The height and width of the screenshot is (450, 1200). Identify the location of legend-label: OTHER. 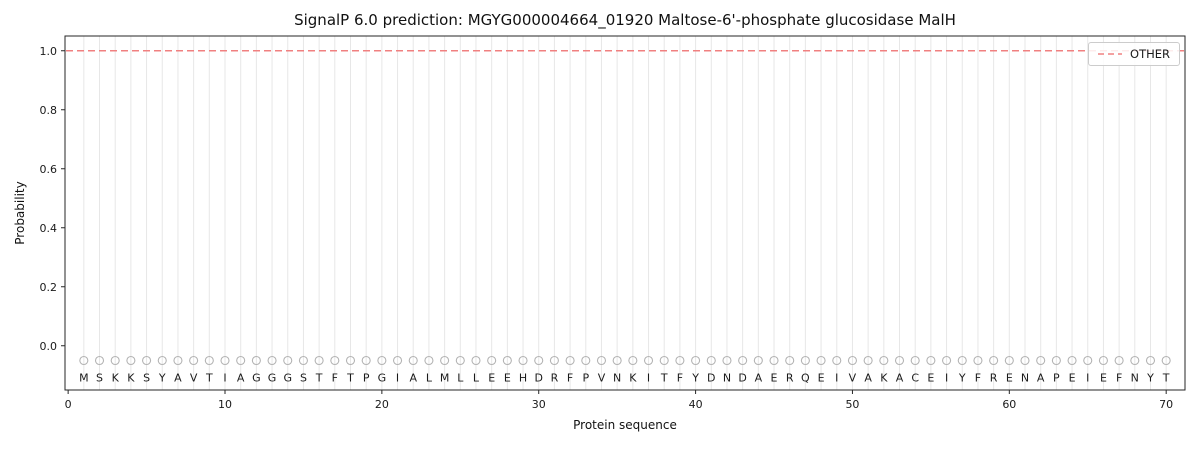
(1150, 54).